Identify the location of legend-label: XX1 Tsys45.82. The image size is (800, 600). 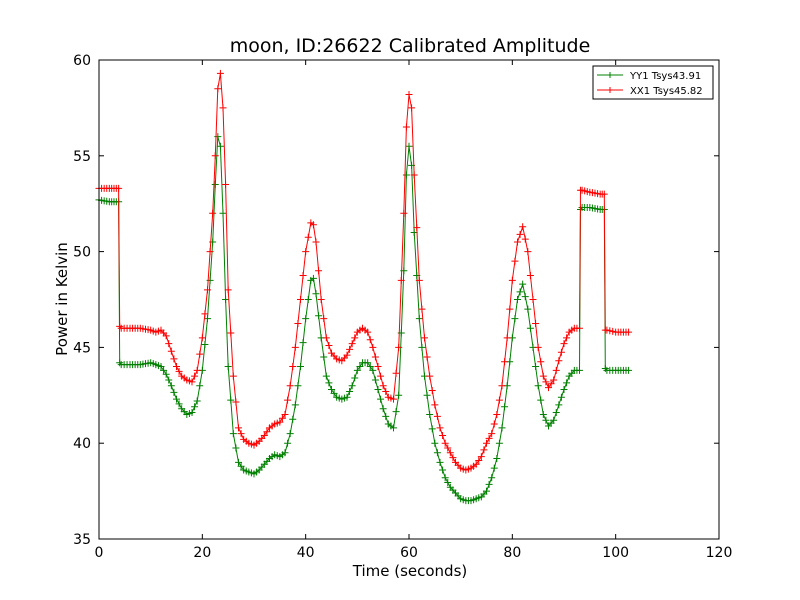
(666, 91).